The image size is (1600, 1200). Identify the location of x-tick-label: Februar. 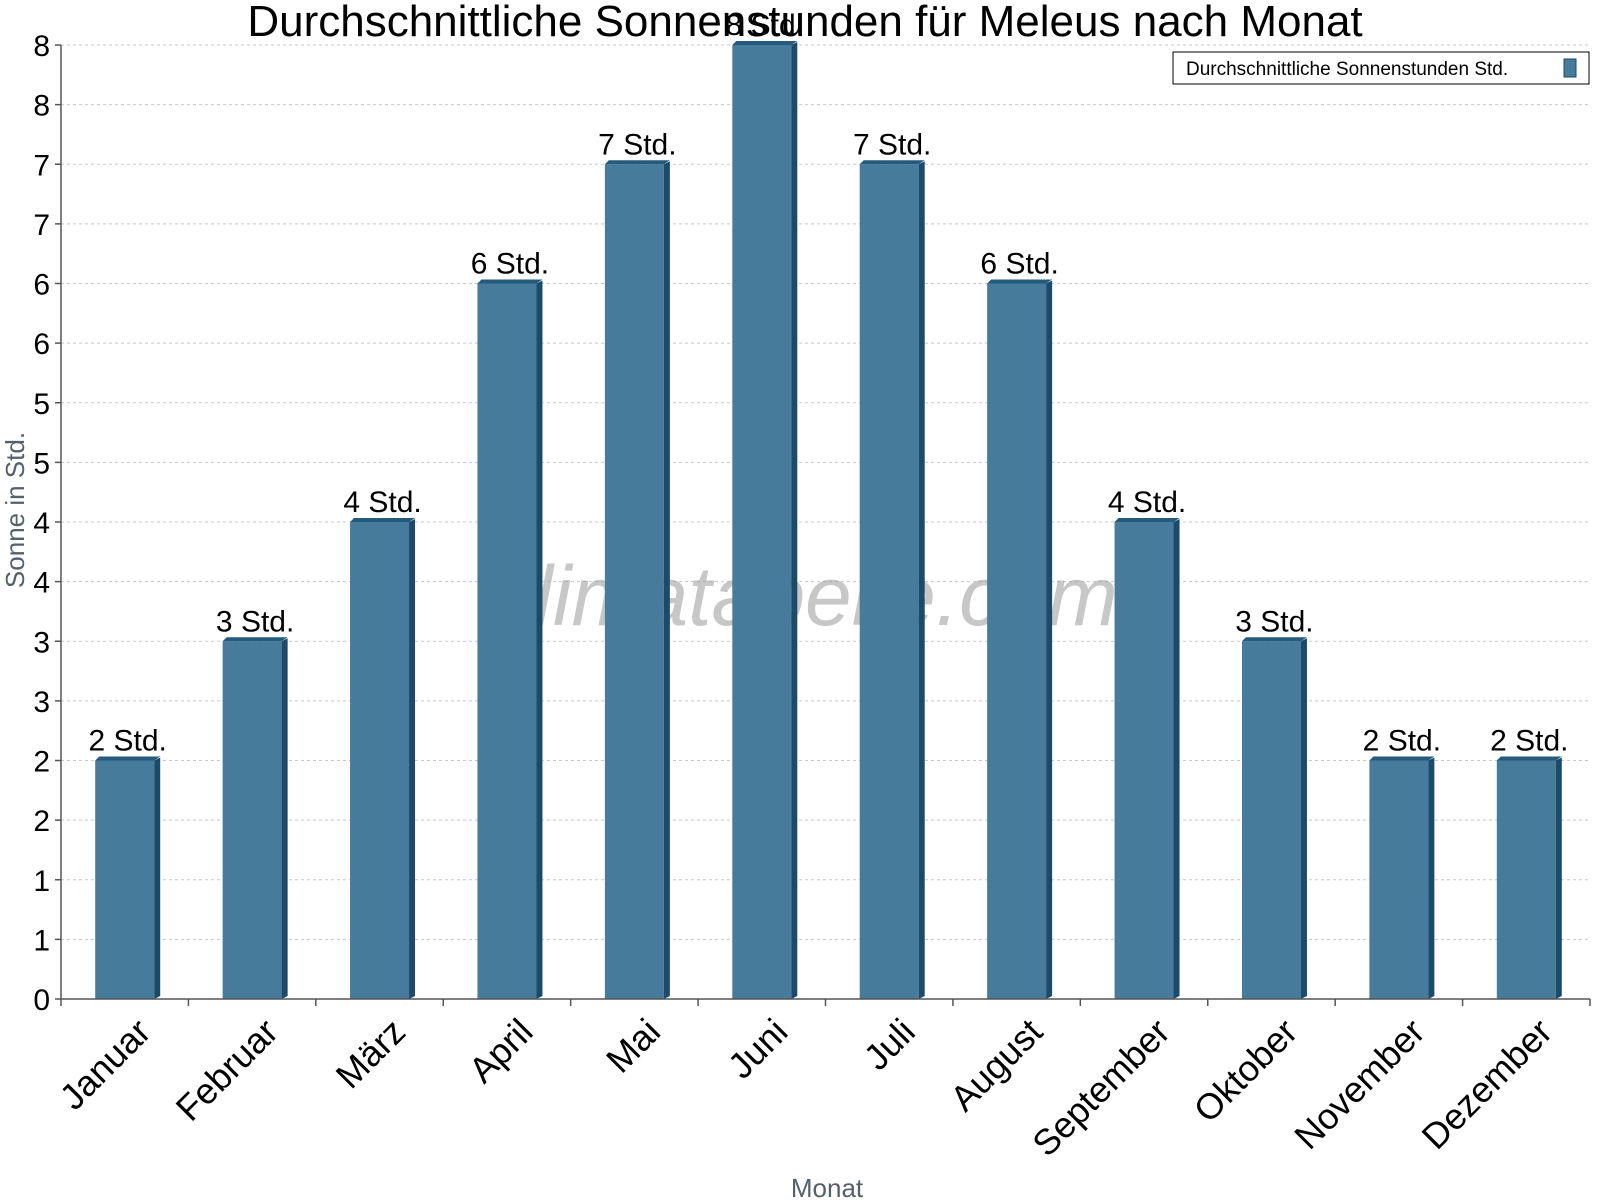
(227, 1070).